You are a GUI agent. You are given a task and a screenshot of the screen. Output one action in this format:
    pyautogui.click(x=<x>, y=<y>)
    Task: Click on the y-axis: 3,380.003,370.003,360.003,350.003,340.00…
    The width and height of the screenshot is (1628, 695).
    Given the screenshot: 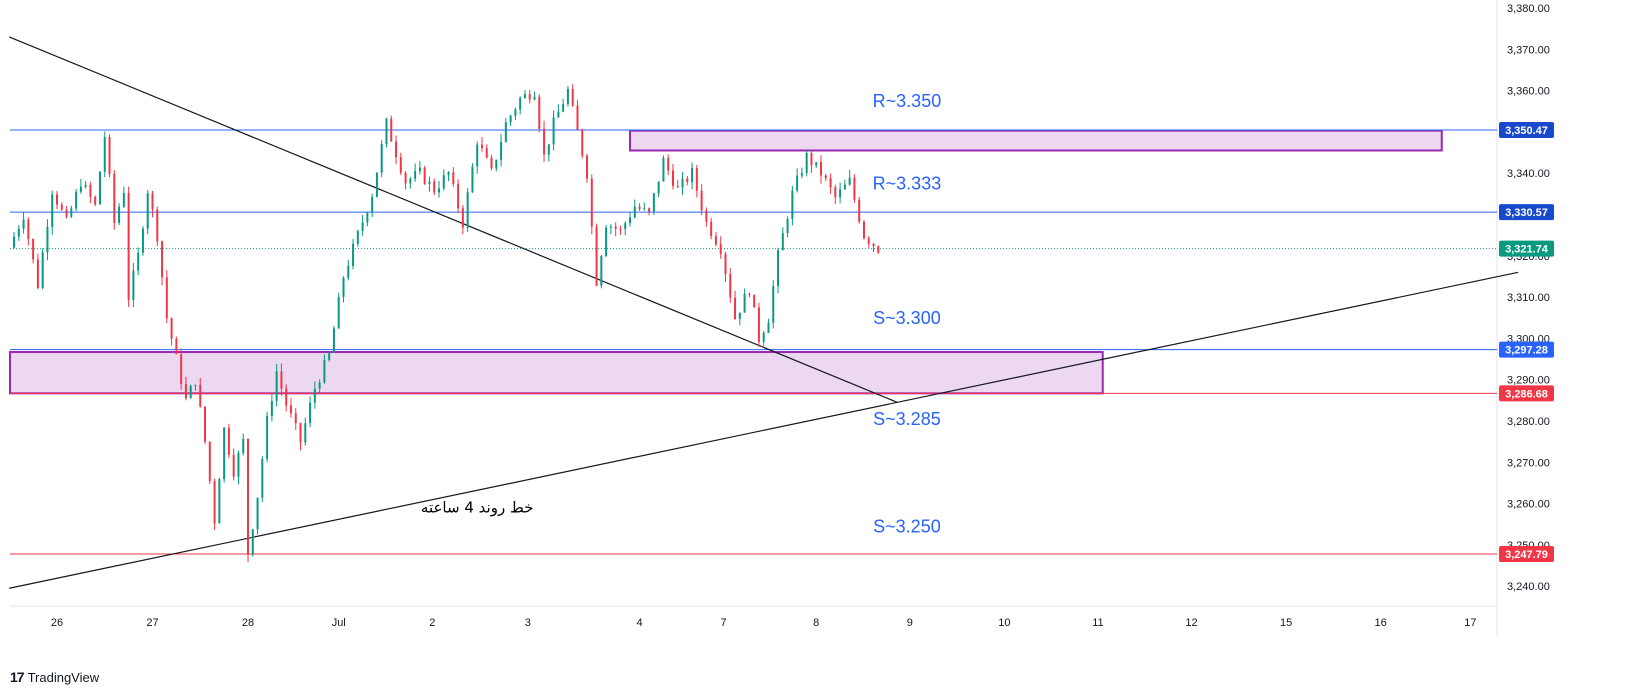 What is the action you would take?
    pyautogui.click(x=1528, y=298)
    